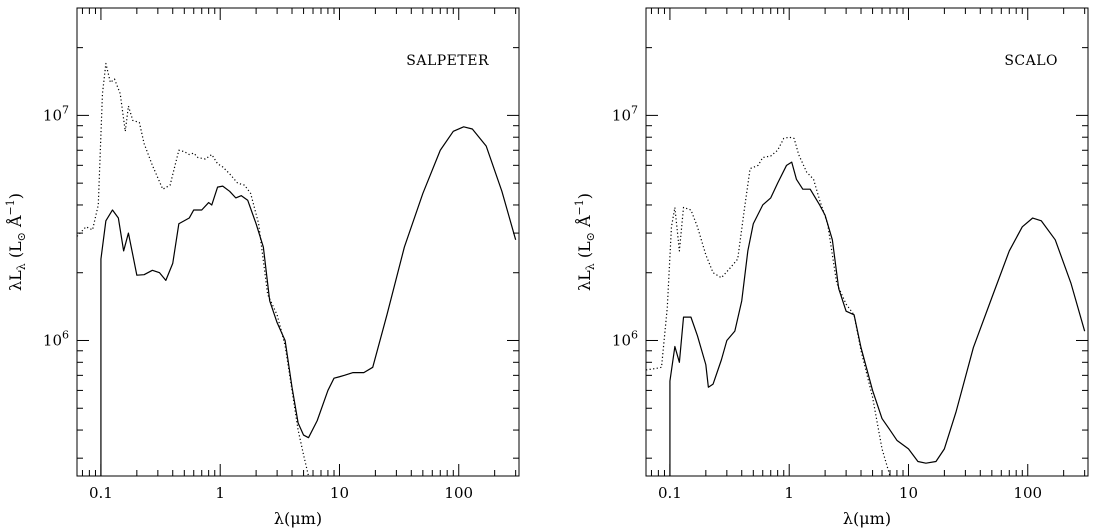  Describe the element at coordinates (768, 306) in the screenshot. I see `series-line-dotted` at that location.